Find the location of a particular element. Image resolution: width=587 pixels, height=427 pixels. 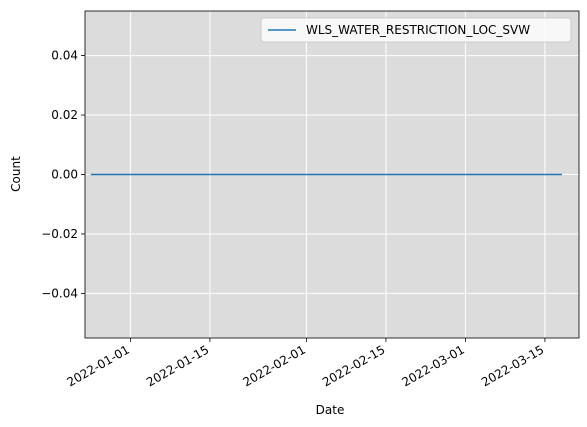

y-tick-label: −0.04 is located at coordinates (59, 293).